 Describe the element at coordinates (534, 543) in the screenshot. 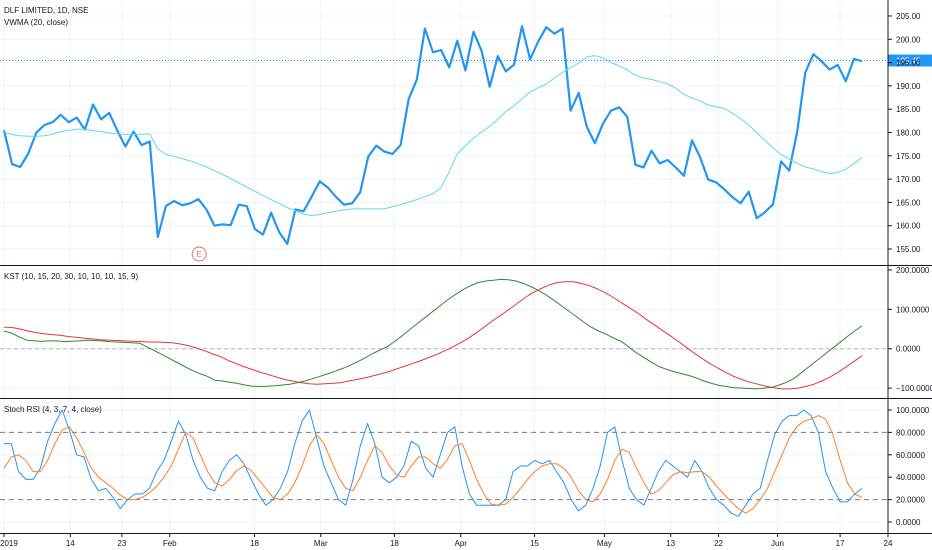

I see `x-tick-label: 15` at that location.